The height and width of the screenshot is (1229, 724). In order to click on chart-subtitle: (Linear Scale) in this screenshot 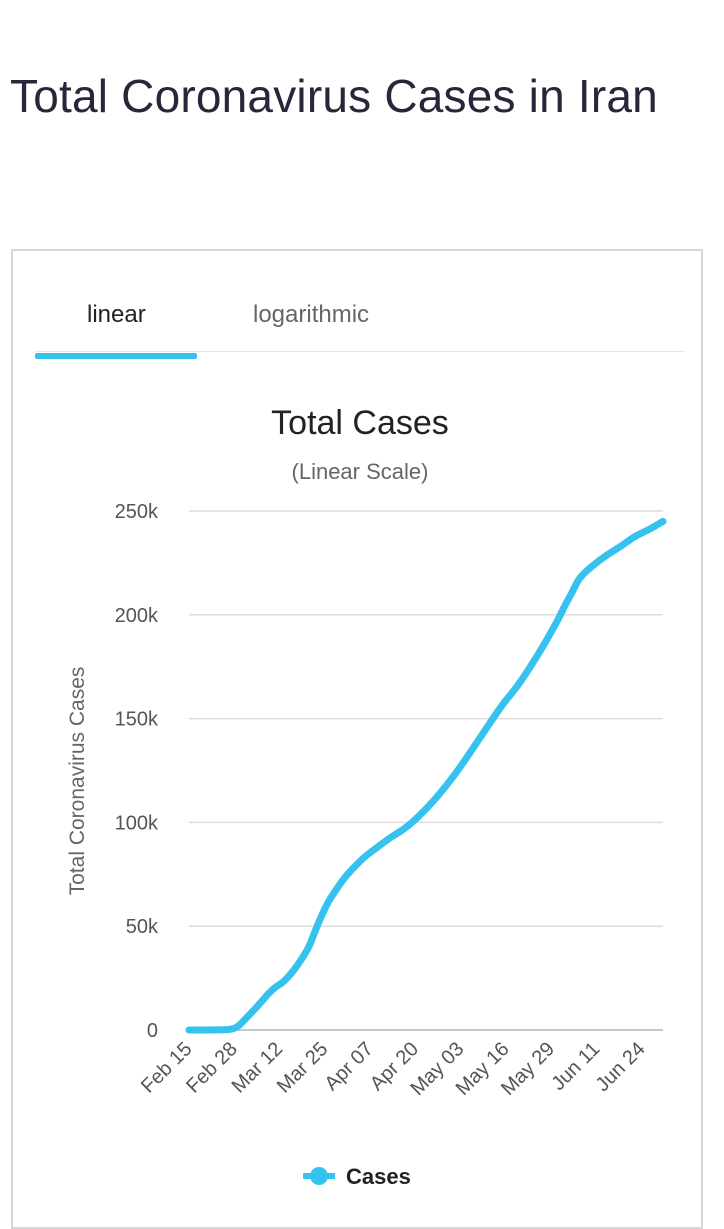, I will do `click(360, 471)`.